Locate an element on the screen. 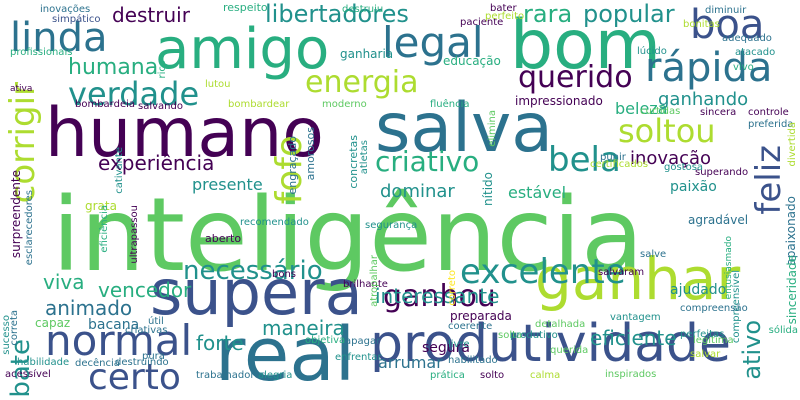 The width and height of the screenshot is (800, 400). word: interessante is located at coordinates (437, 296).